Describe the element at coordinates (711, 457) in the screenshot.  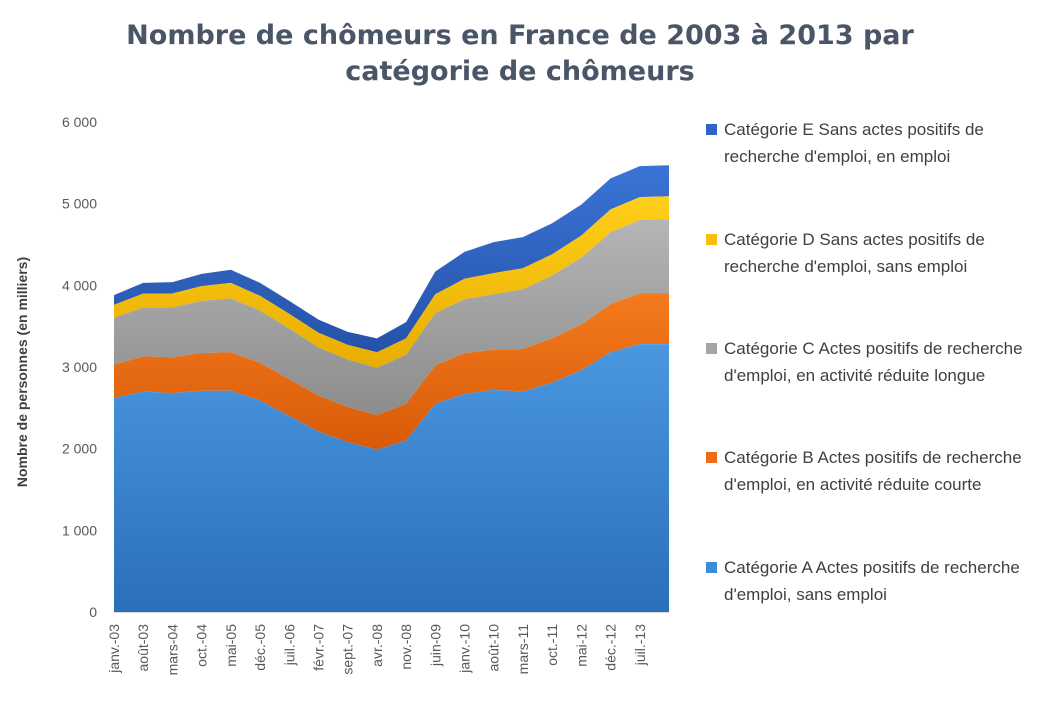
I see `legend-swatch-b` at that location.